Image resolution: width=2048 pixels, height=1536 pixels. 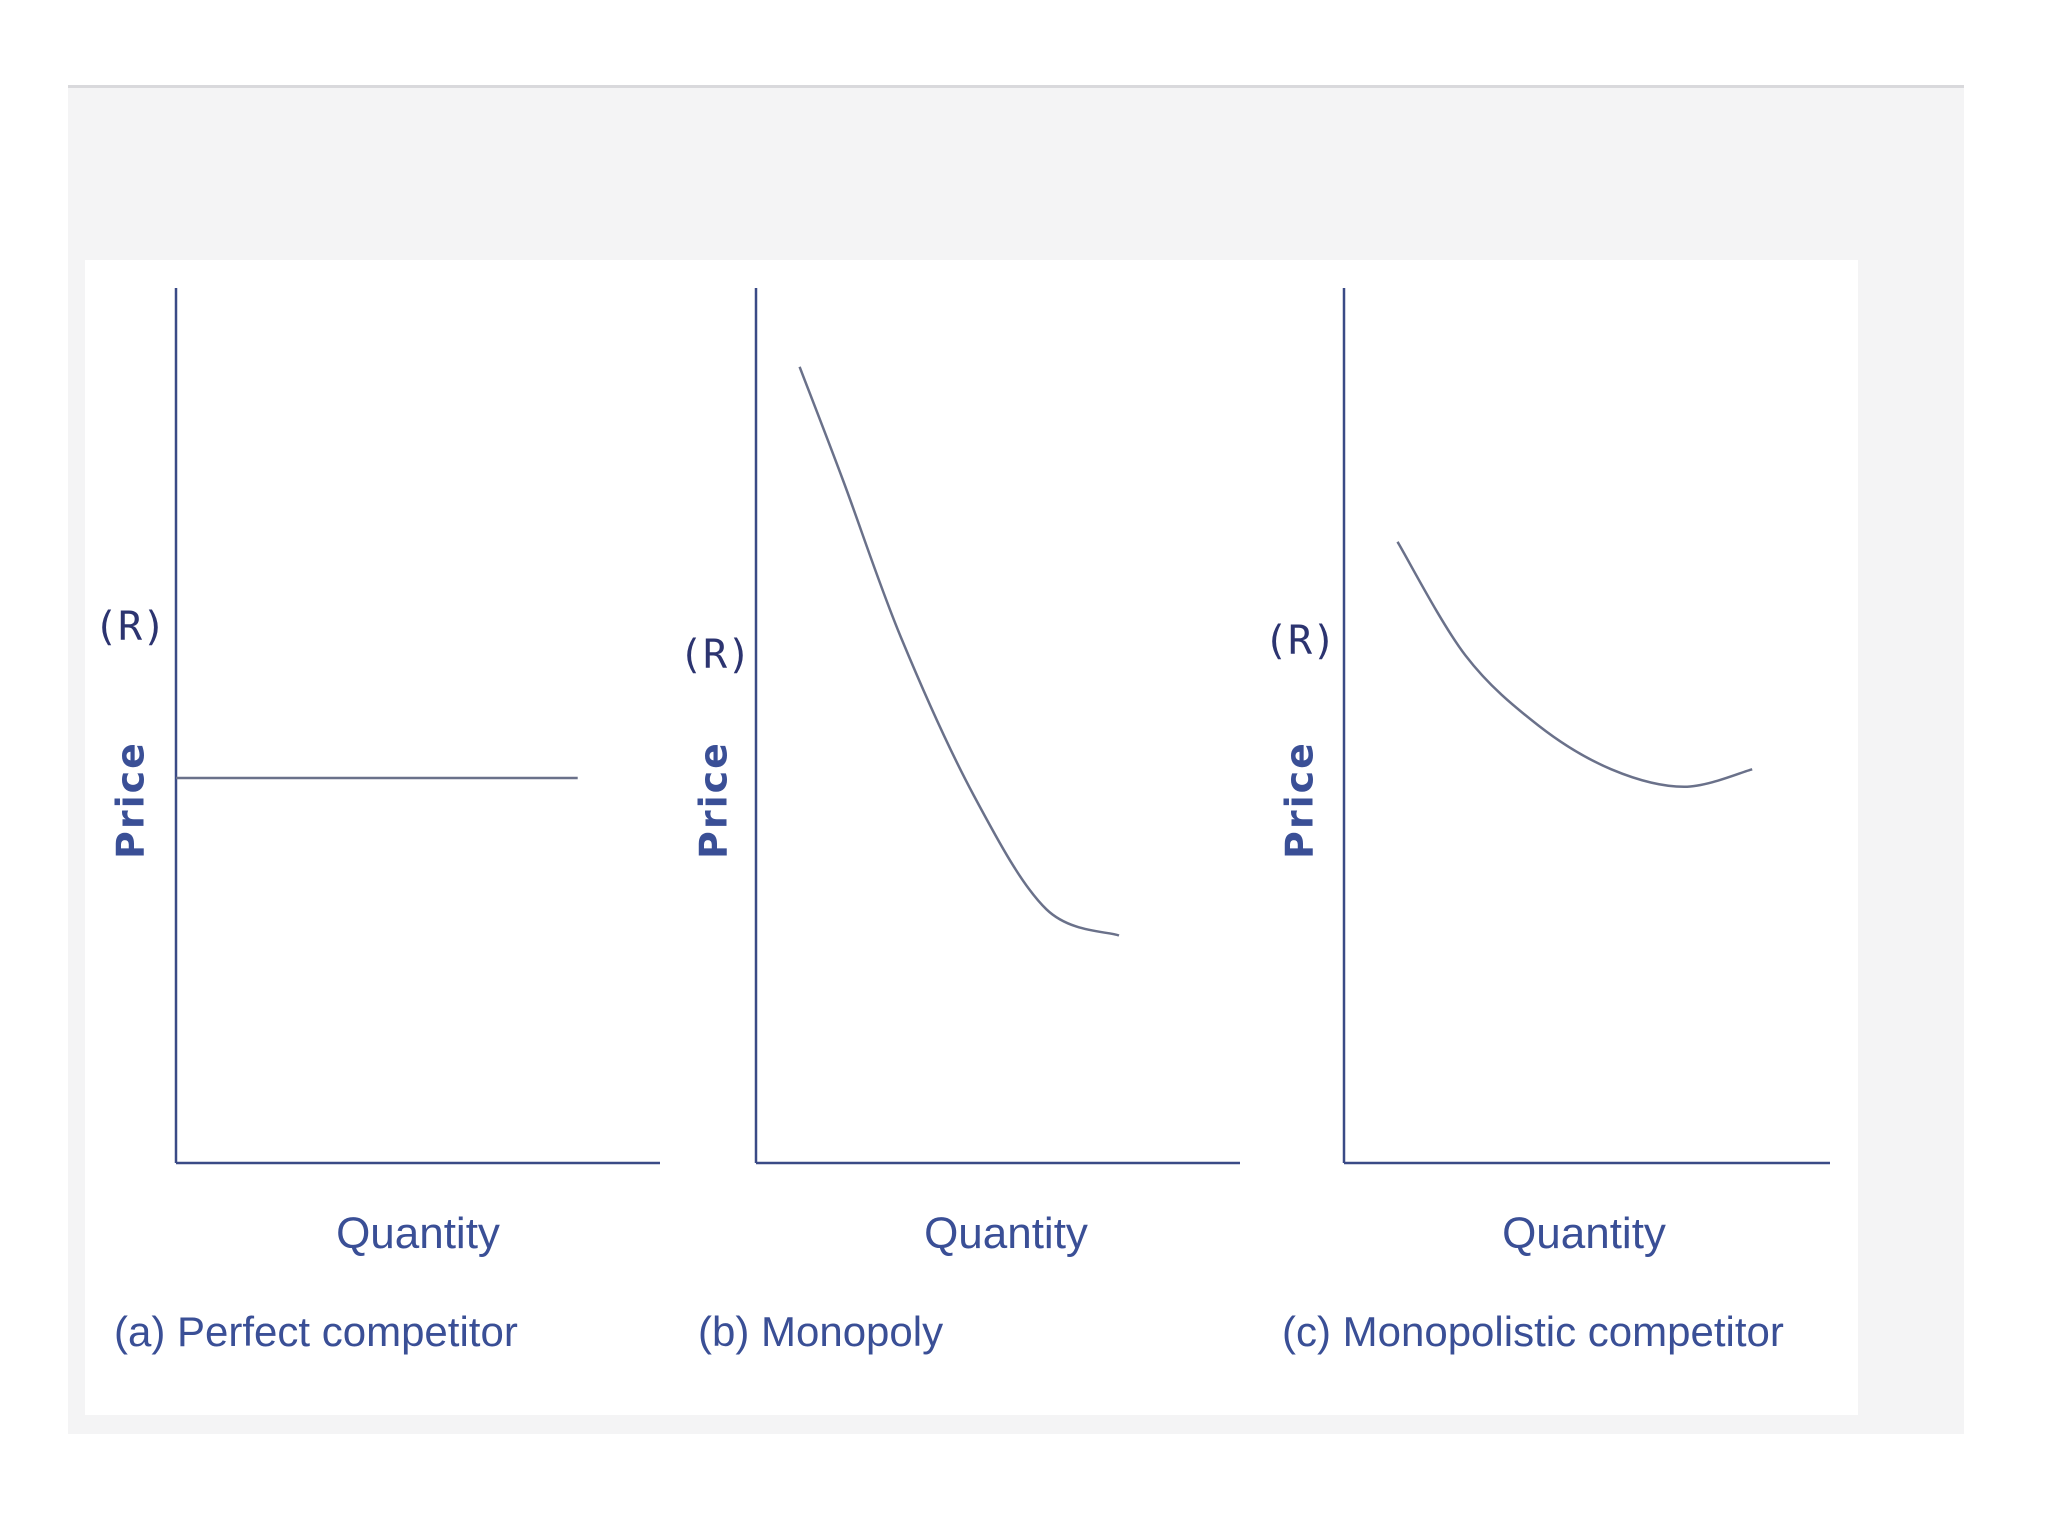 What do you see at coordinates (316, 1331) in the screenshot?
I see `panel-caption-1: (a) Perfect competitor` at bounding box center [316, 1331].